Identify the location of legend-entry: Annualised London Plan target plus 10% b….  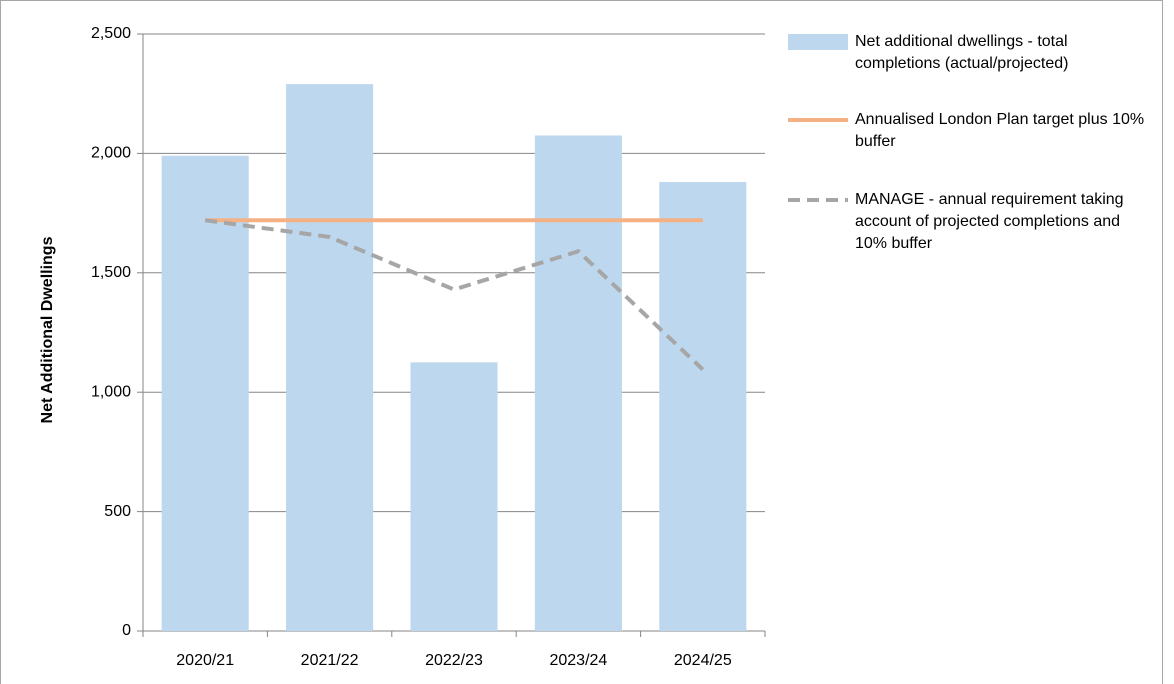
(1000, 130).